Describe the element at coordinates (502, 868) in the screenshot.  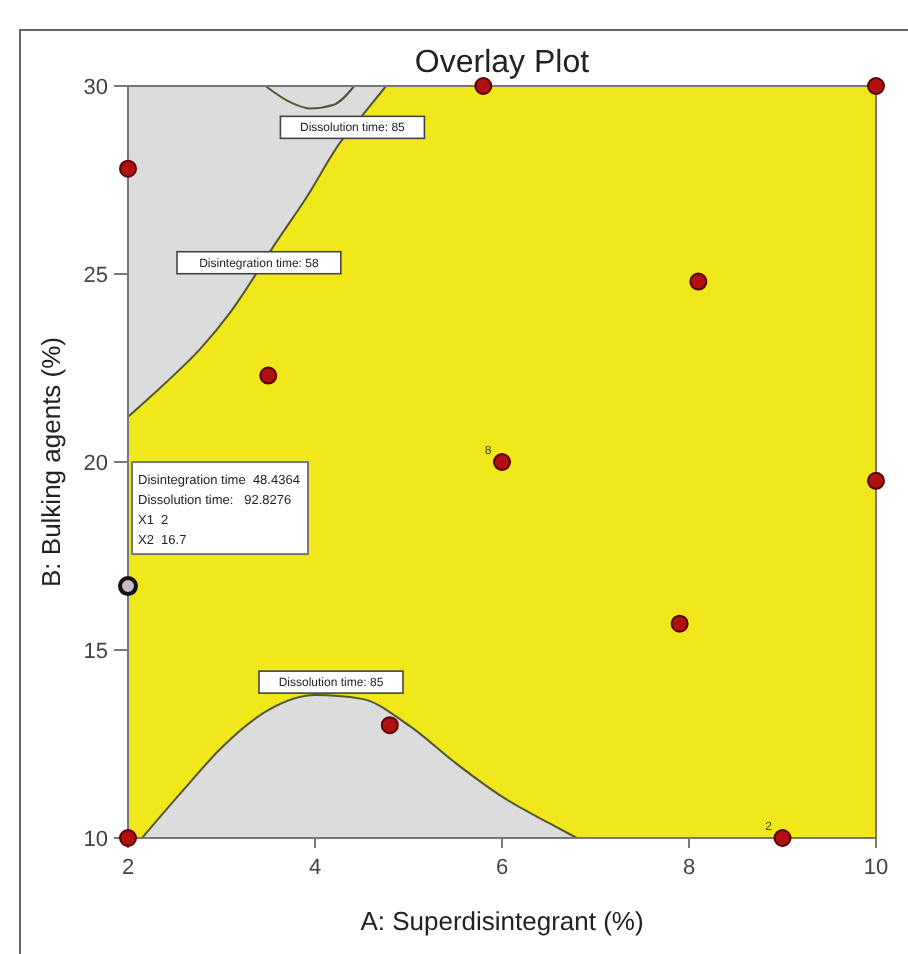
I see `x-tick-label: 6` at that location.